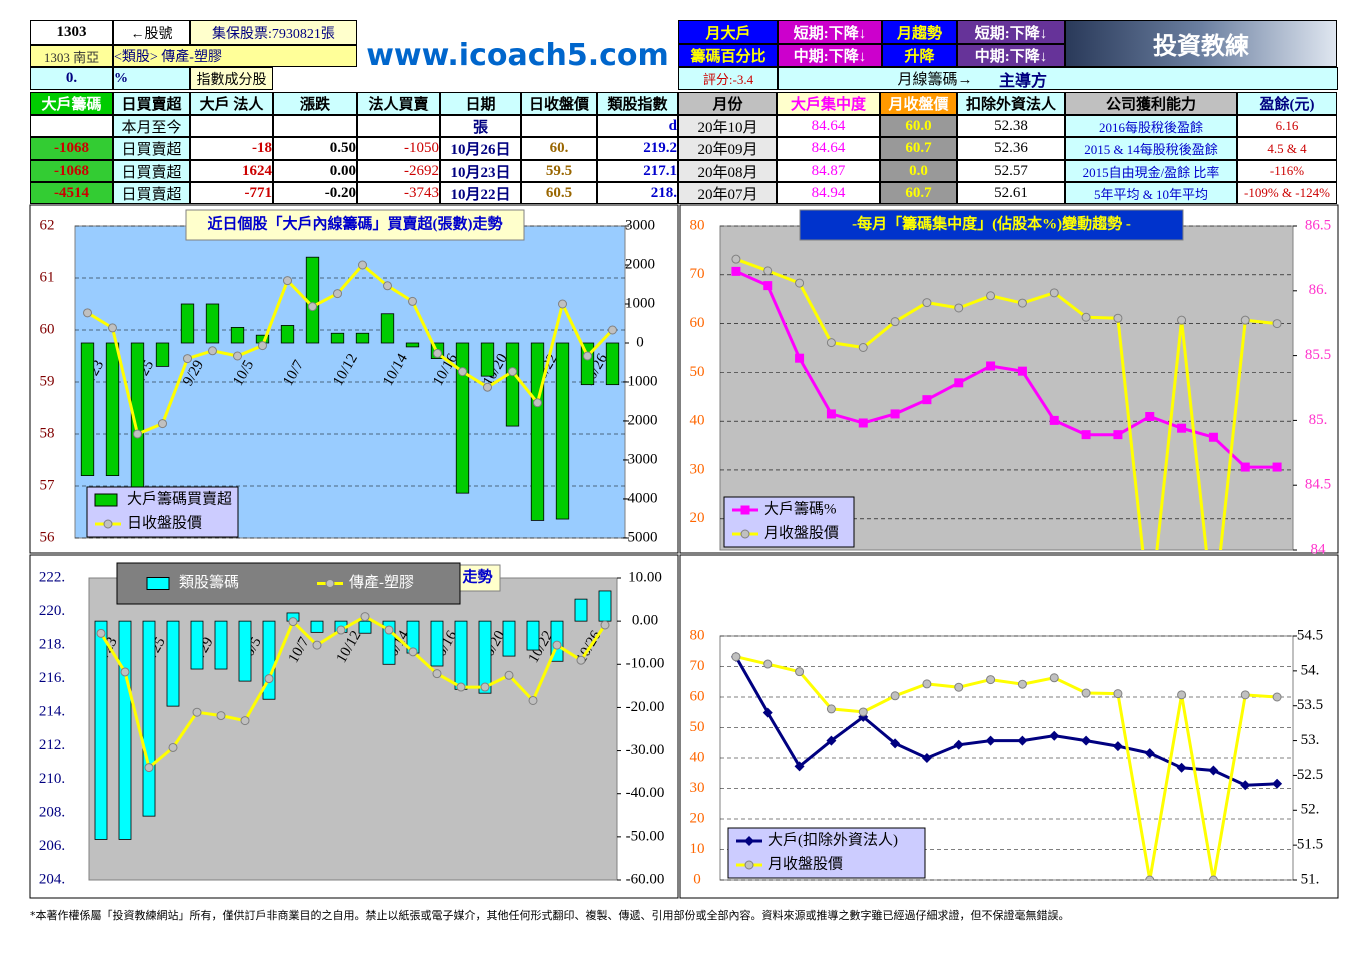 The width and height of the screenshot is (1366, 967). What do you see at coordinates (71, 193) in the screenshot?
I see `cell: -4514` at bounding box center [71, 193].